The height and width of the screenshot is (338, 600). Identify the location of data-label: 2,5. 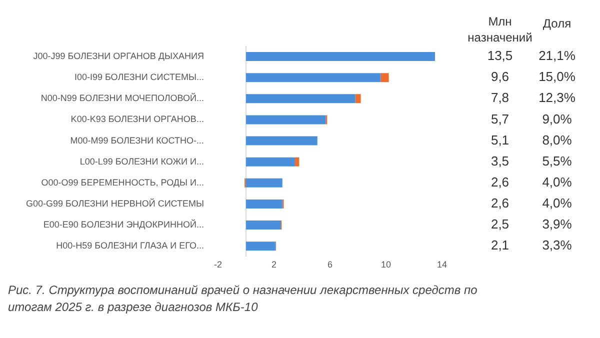
(500, 224).